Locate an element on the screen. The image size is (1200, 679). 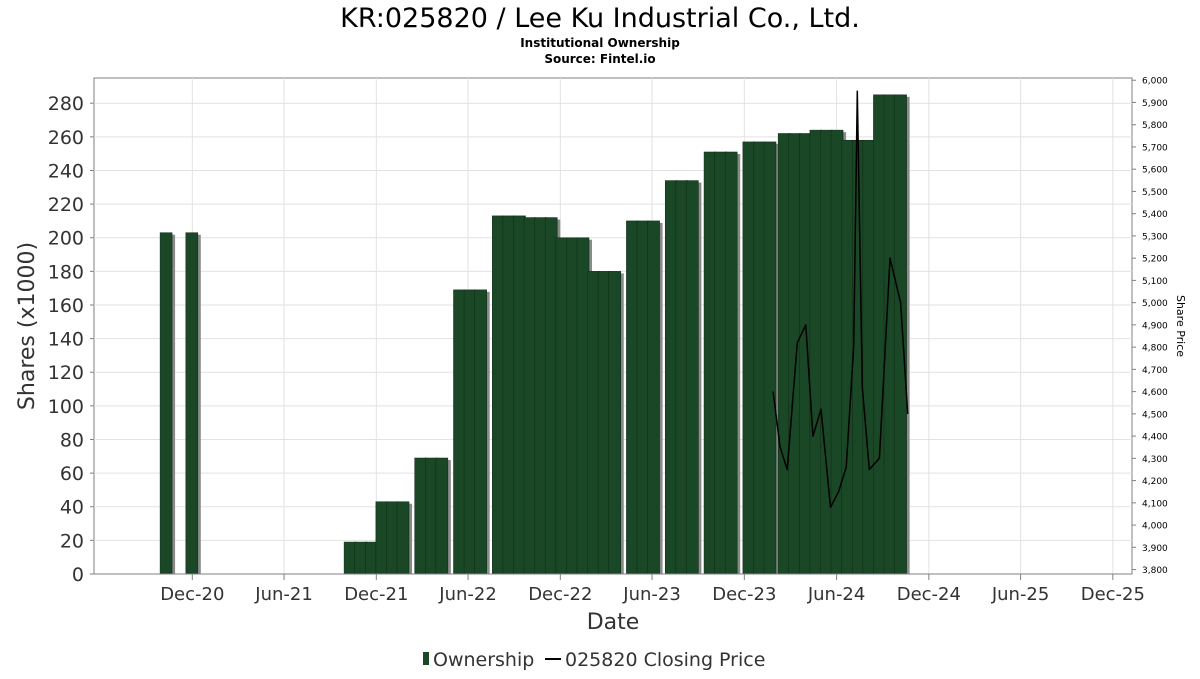
x-tick-label: Jun-25 is located at coordinates (1020, 594).